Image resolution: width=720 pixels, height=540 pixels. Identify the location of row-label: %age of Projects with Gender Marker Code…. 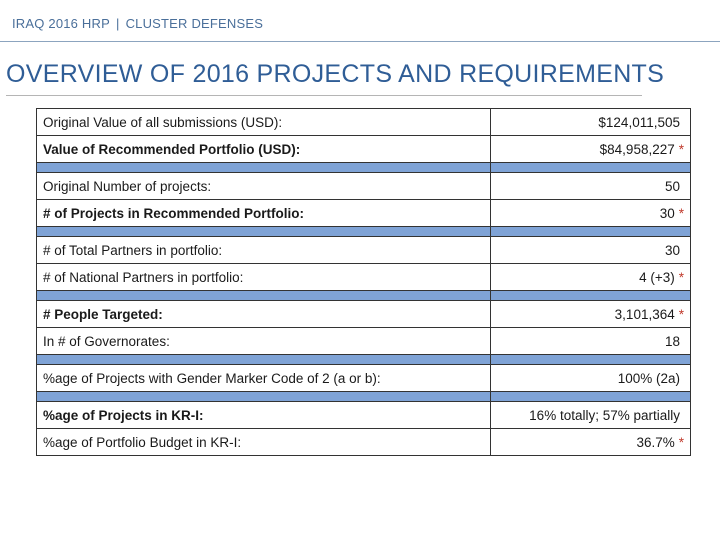
(263, 378).